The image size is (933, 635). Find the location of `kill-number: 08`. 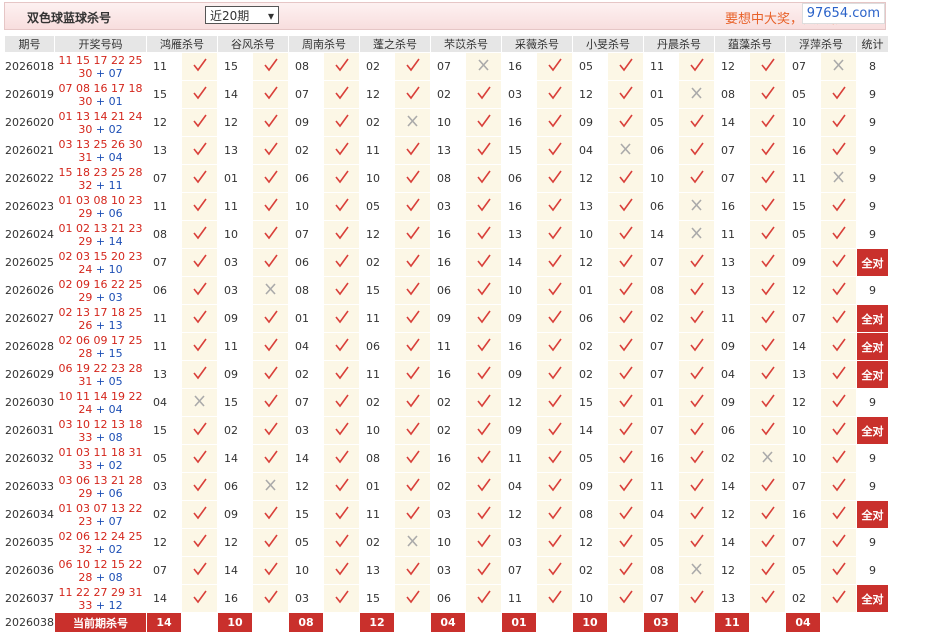

kill-number: 08 is located at coordinates (661, 570).